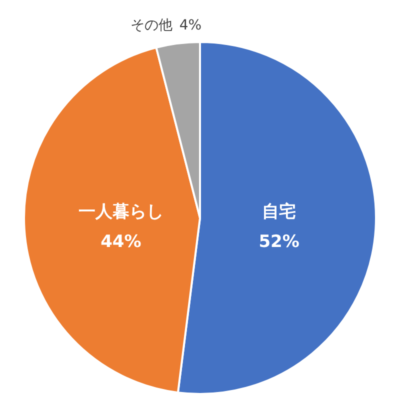  What do you see at coordinates (121, 212) in the screenshot?
I see `slice-label: 一人暮らし` at bounding box center [121, 212].